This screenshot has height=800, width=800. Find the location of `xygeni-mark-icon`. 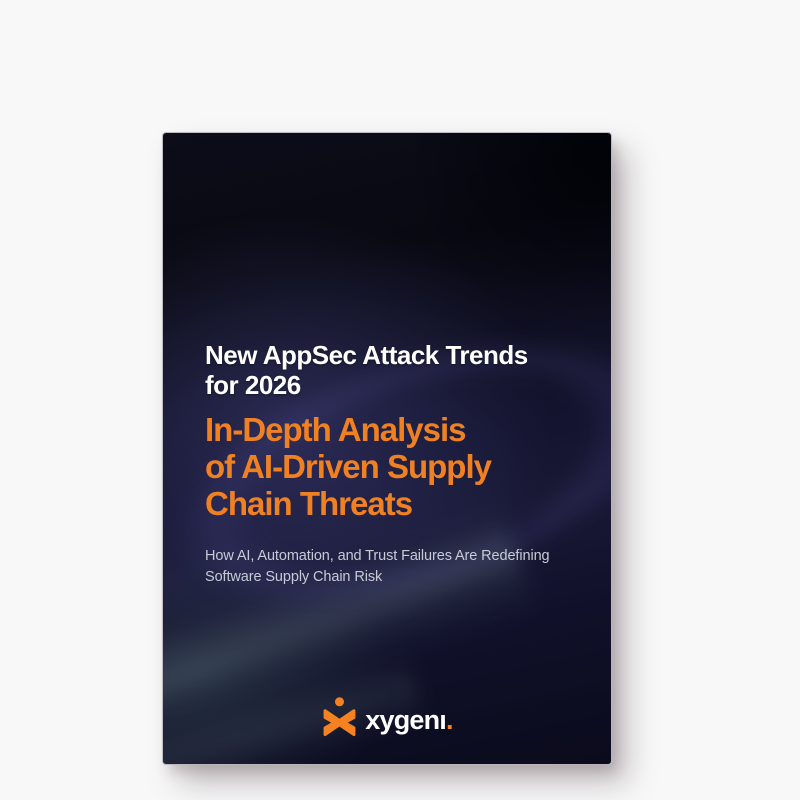

xygeni-mark-icon is located at coordinates (339, 717).